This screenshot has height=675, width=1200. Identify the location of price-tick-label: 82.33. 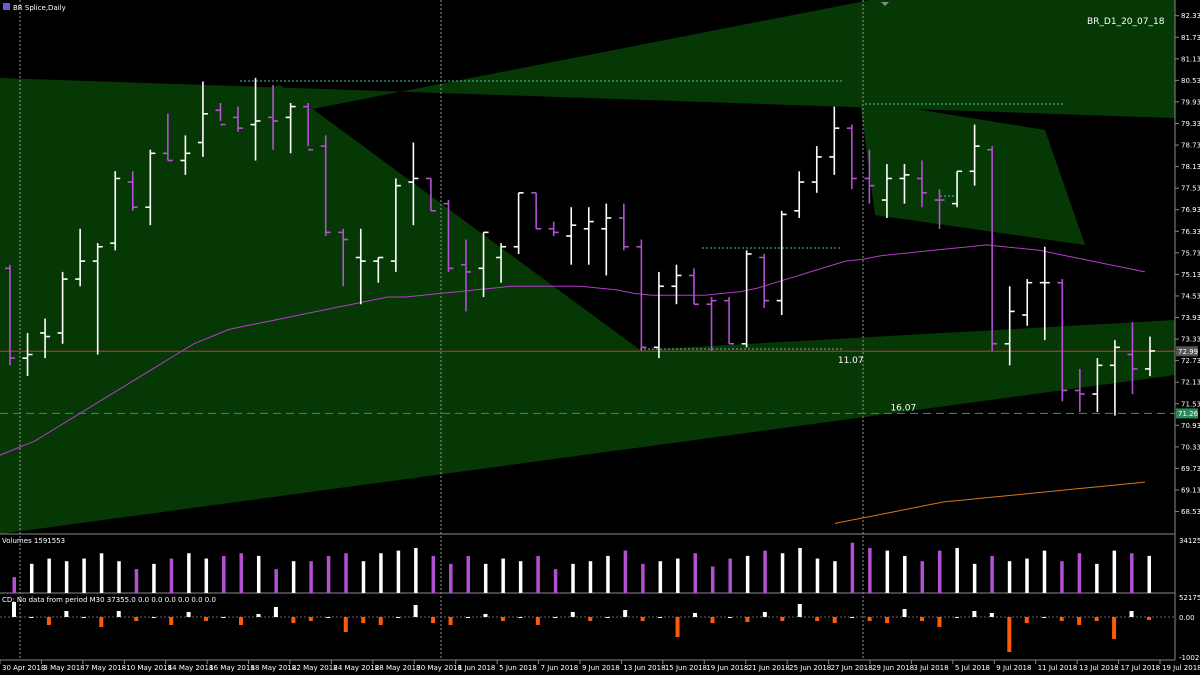
(1190, 16).